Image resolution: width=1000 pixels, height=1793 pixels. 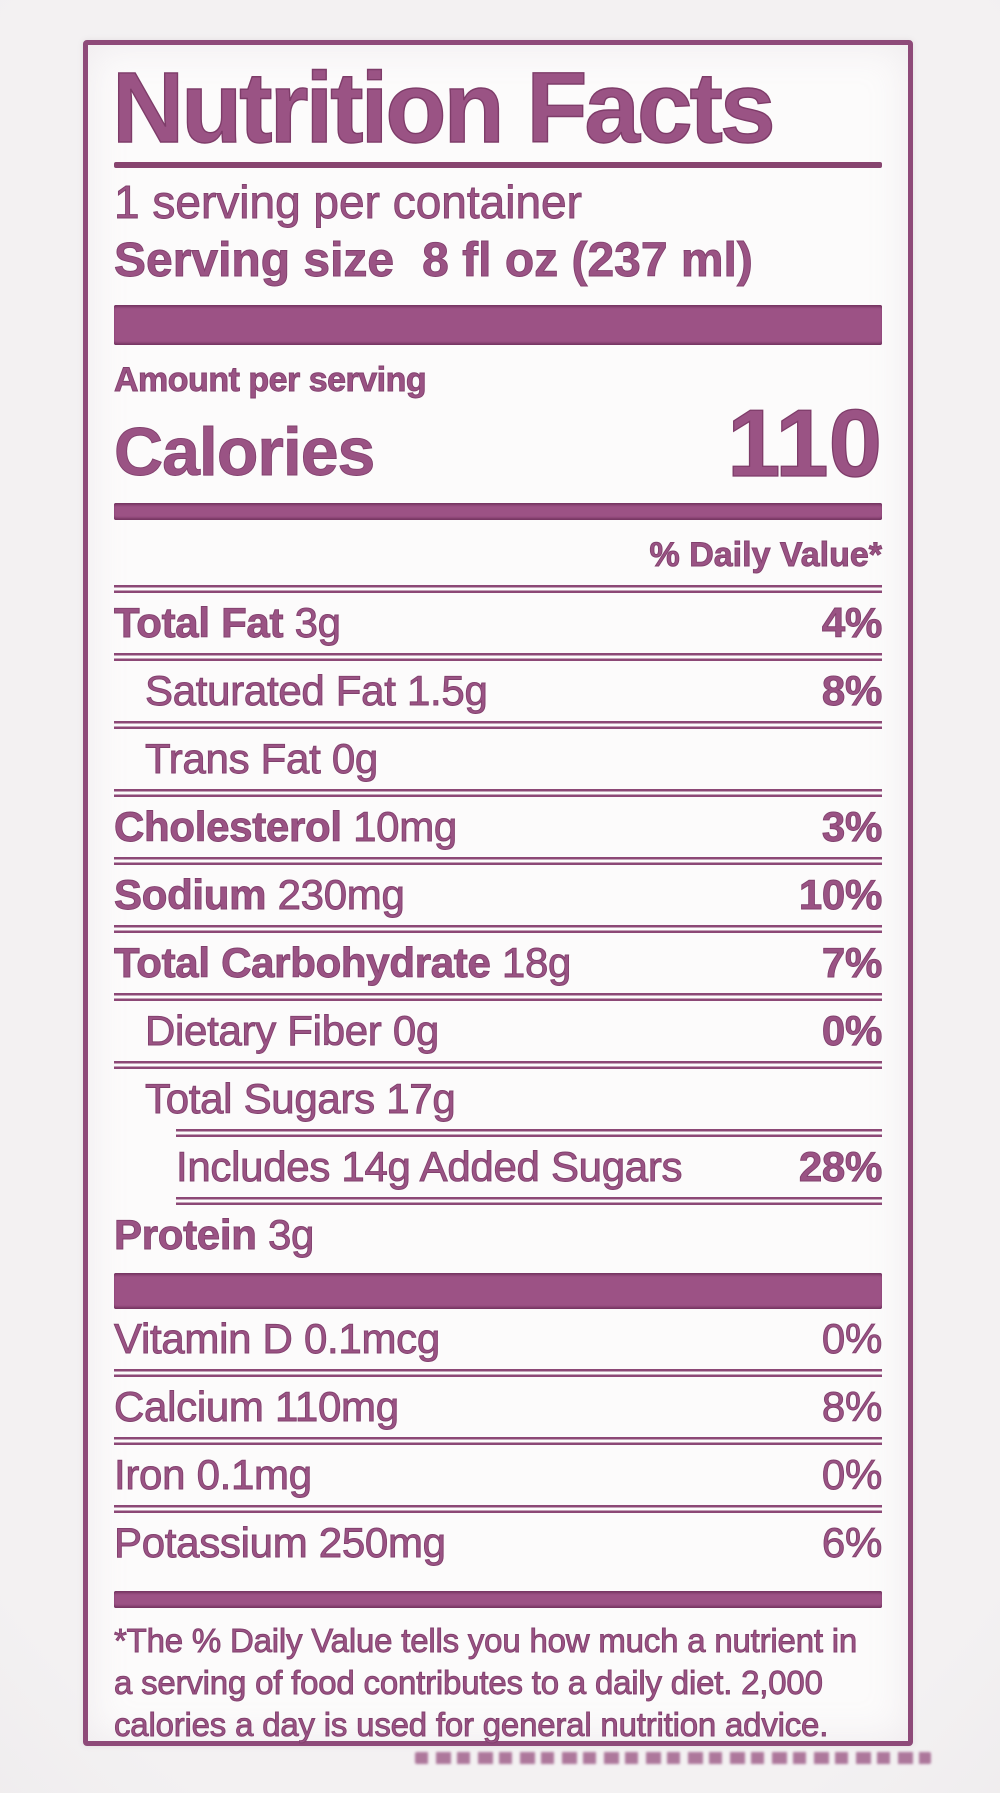 I want to click on section-bar-top, so click(x=498, y=325).